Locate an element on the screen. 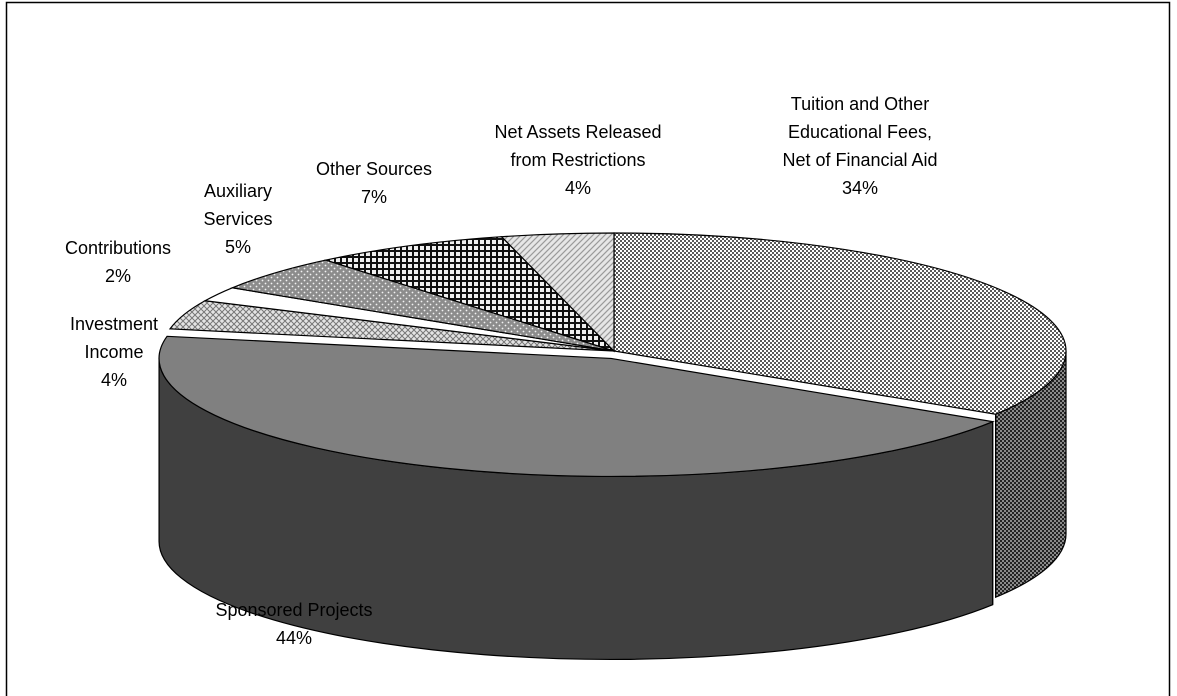 This screenshot has width=1177, height=696. value-investment: 4% is located at coordinates (114, 380).